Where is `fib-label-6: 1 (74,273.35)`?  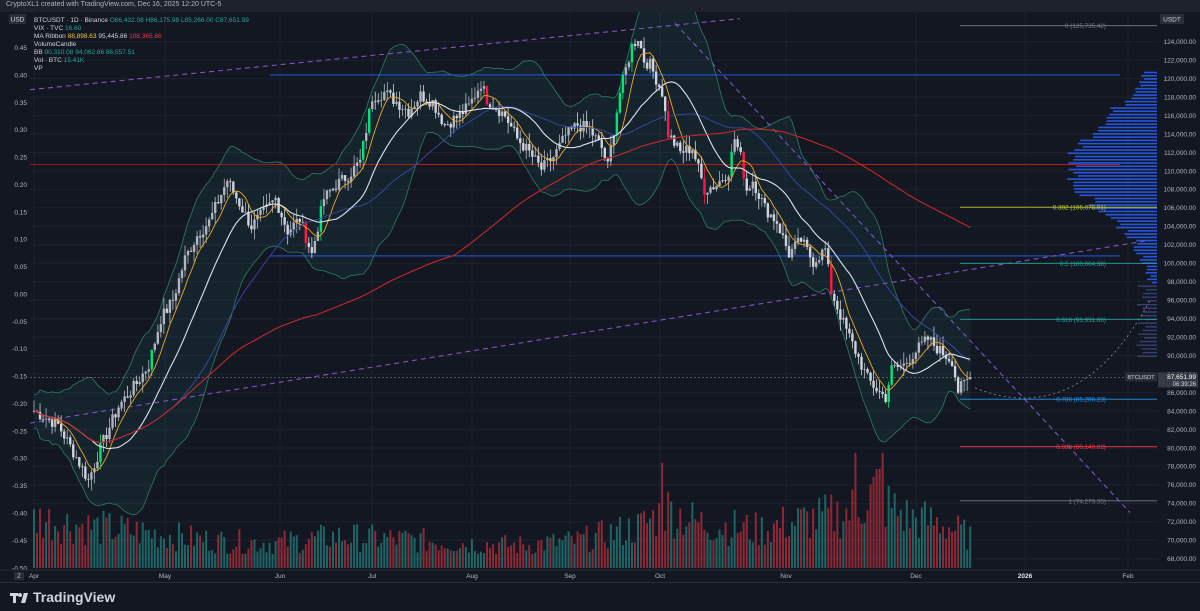
fib-label-6: 1 (74,273.35) is located at coordinates (1087, 501).